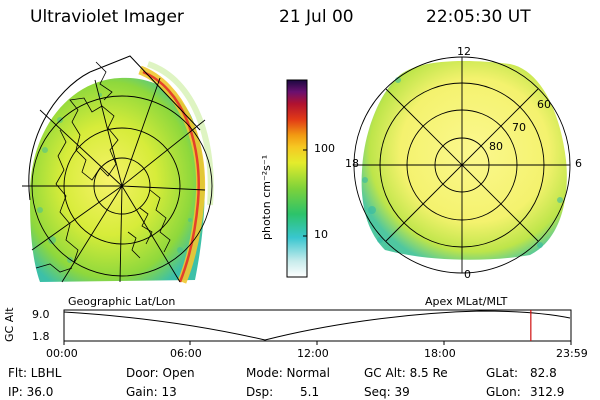  What do you see at coordinates (467, 274) in the screenshot?
I see `mlt-label-0: 0` at bounding box center [467, 274].